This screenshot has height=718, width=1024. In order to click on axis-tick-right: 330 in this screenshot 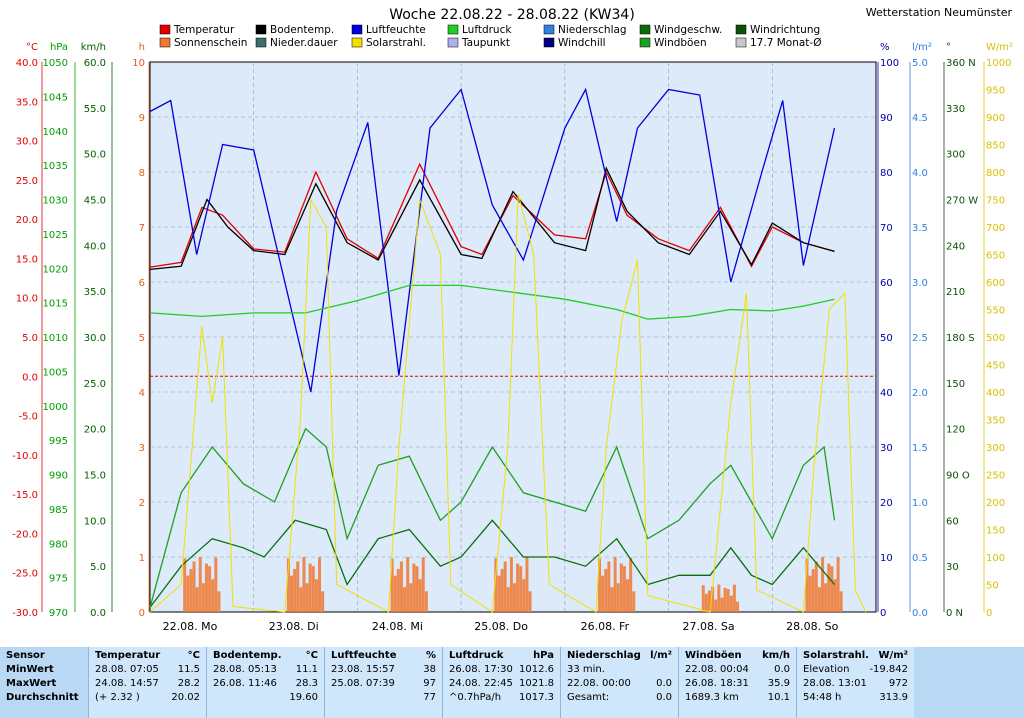, I will do `click(955, 109)`.